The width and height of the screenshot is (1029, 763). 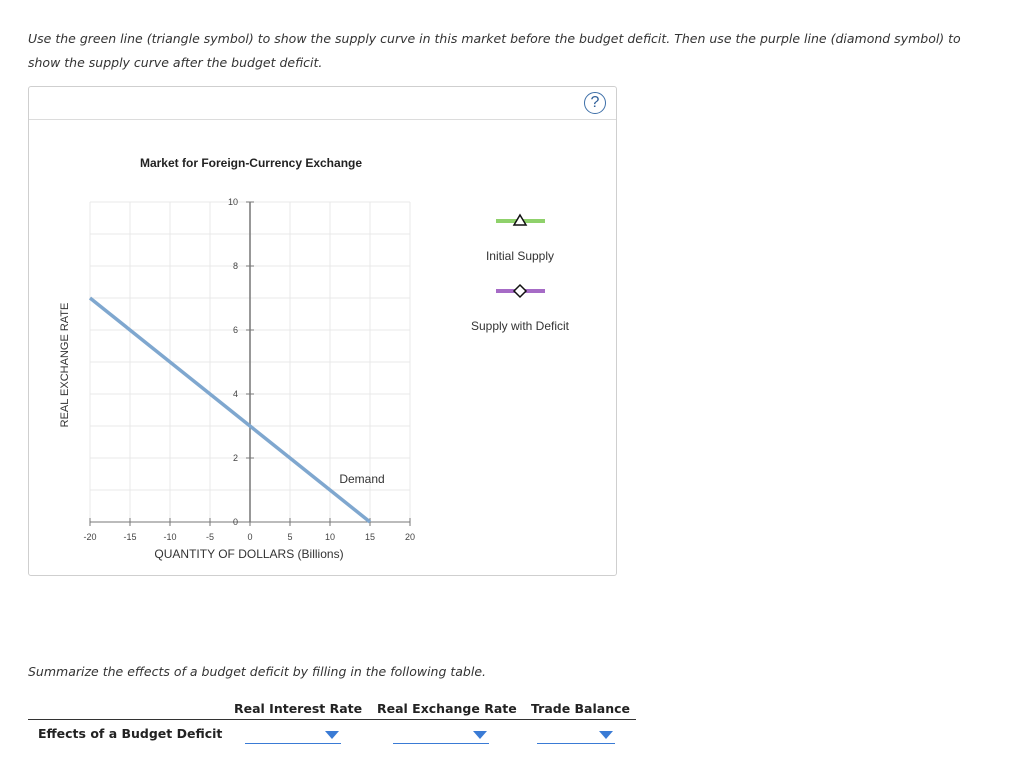 I want to click on chart-axes: -20 -15 -10 -5 0 5 10 15 20 0 2 4 6 8 10, so click(x=249, y=369).